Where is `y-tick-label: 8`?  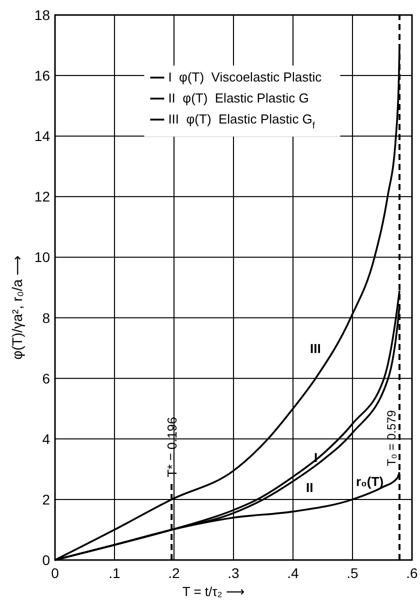
y-tick-label: 8 is located at coordinates (46, 318).